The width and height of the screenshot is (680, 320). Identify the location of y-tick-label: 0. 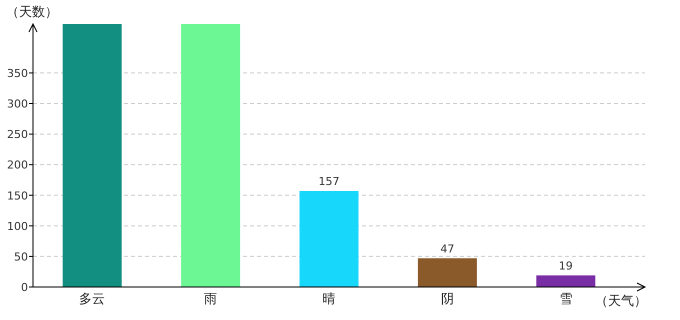
(24, 287).